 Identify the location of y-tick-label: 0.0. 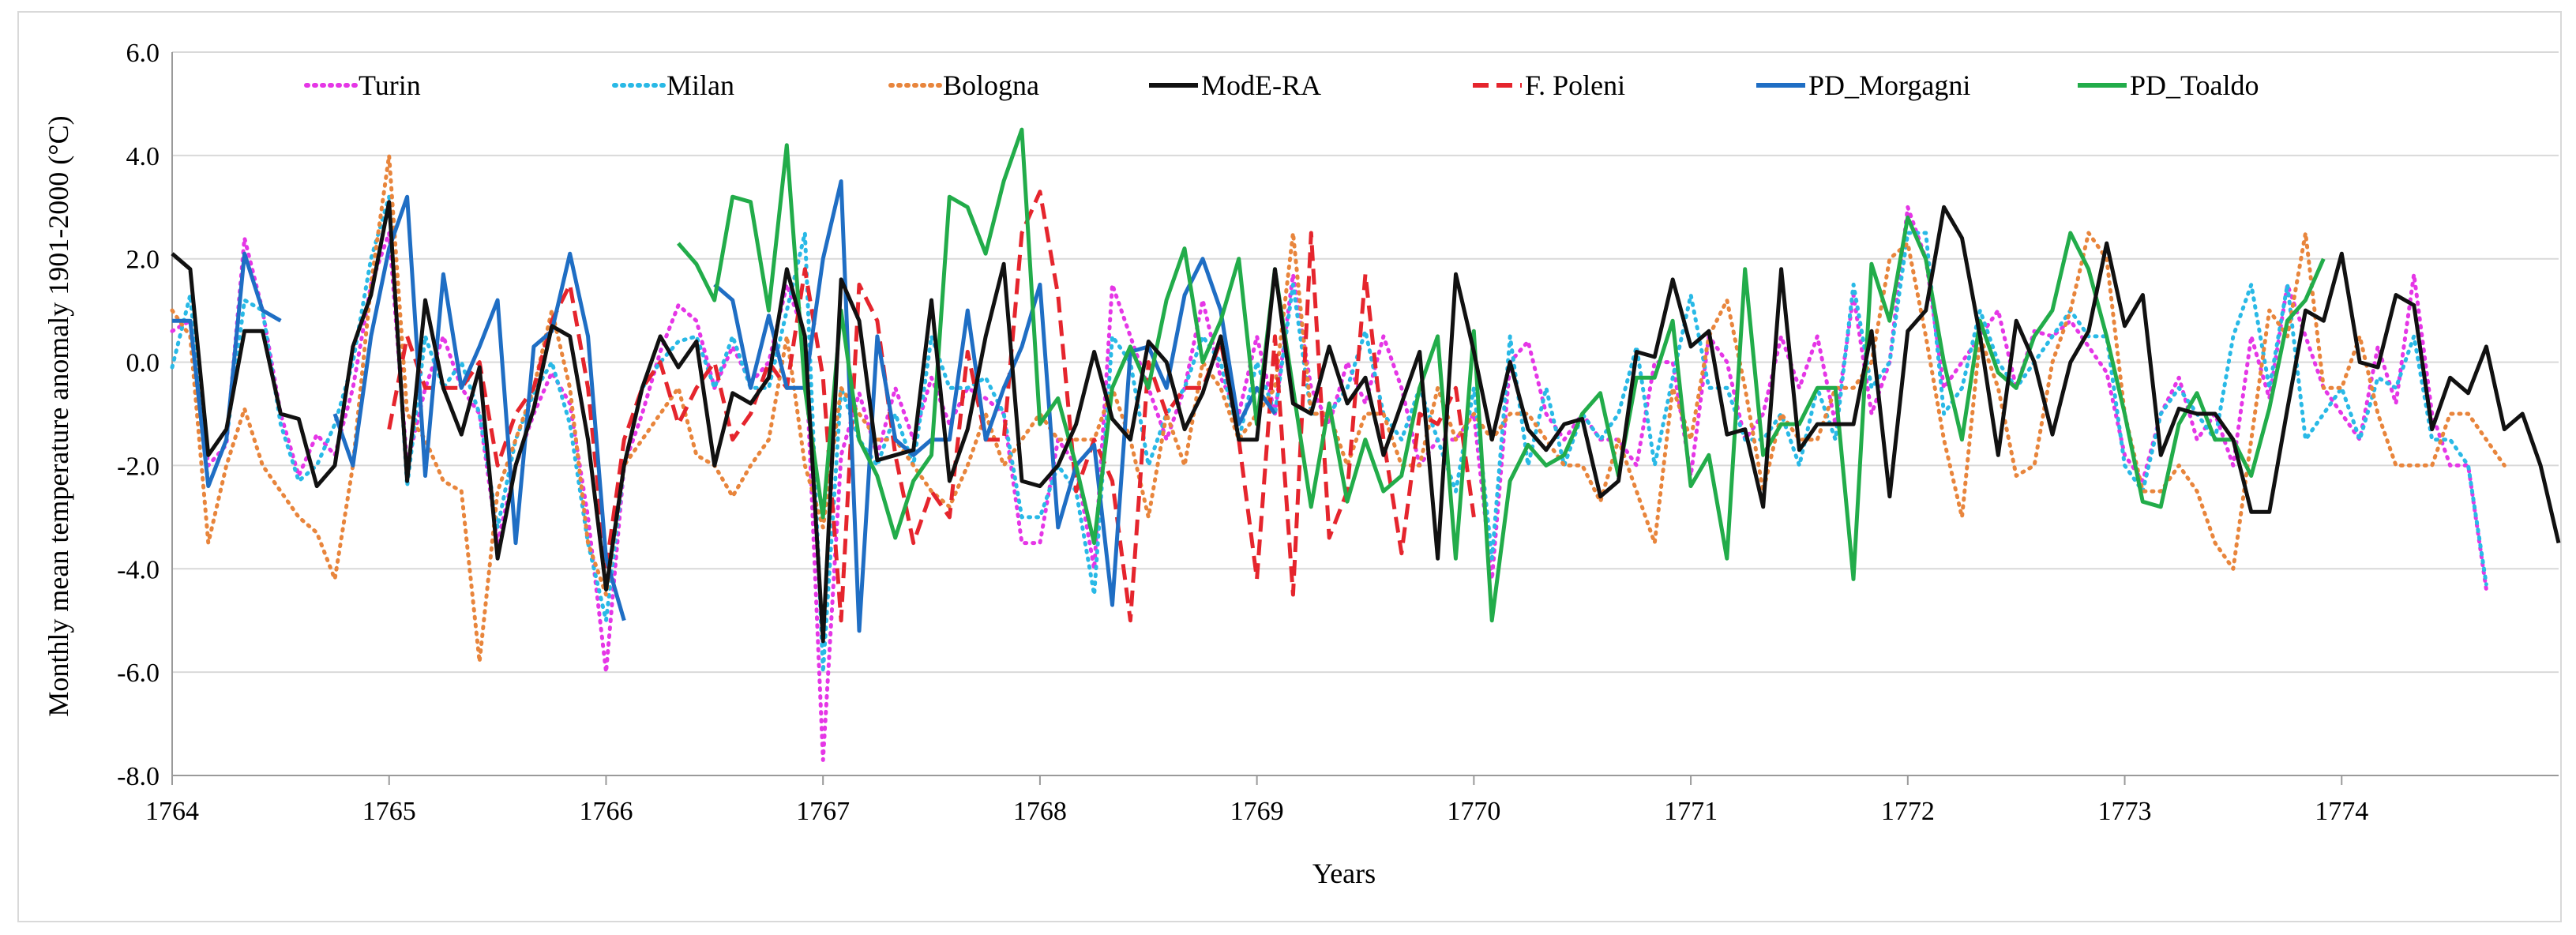
(143, 363).